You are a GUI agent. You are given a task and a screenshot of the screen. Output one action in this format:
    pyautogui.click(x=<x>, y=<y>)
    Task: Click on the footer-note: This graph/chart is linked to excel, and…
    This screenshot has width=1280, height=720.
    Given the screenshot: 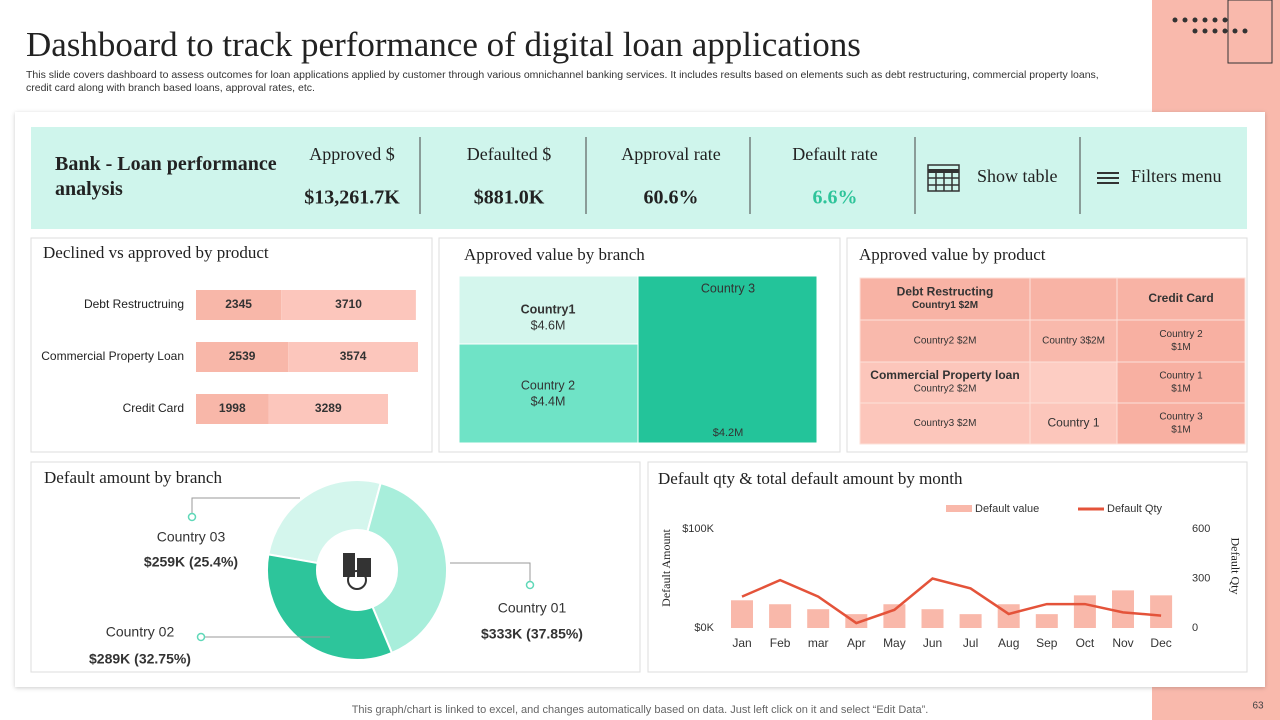 What is the action you would take?
    pyautogui.click(x=640, y=710)
    